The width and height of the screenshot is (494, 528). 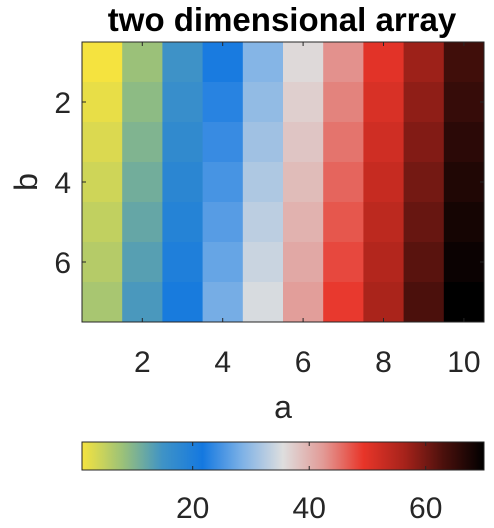 I want to click on colorbar, so click(x=283, y=456).